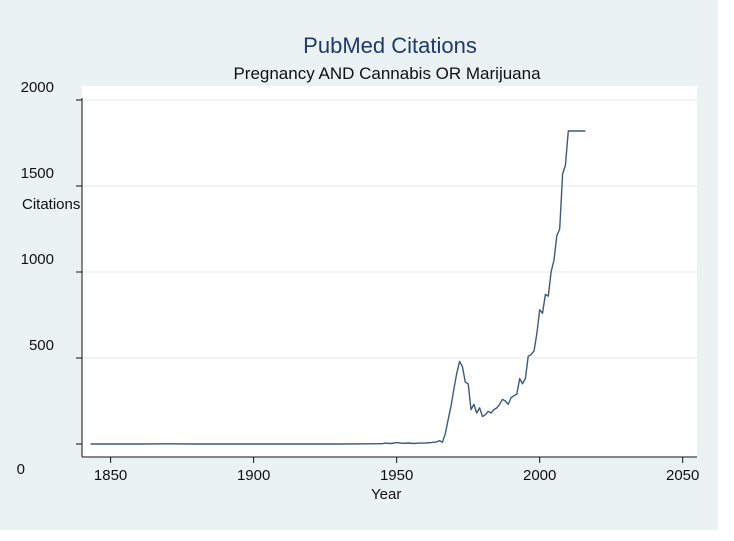  I want to click on y-tick-label-1000: 1000, so click(37, 259).